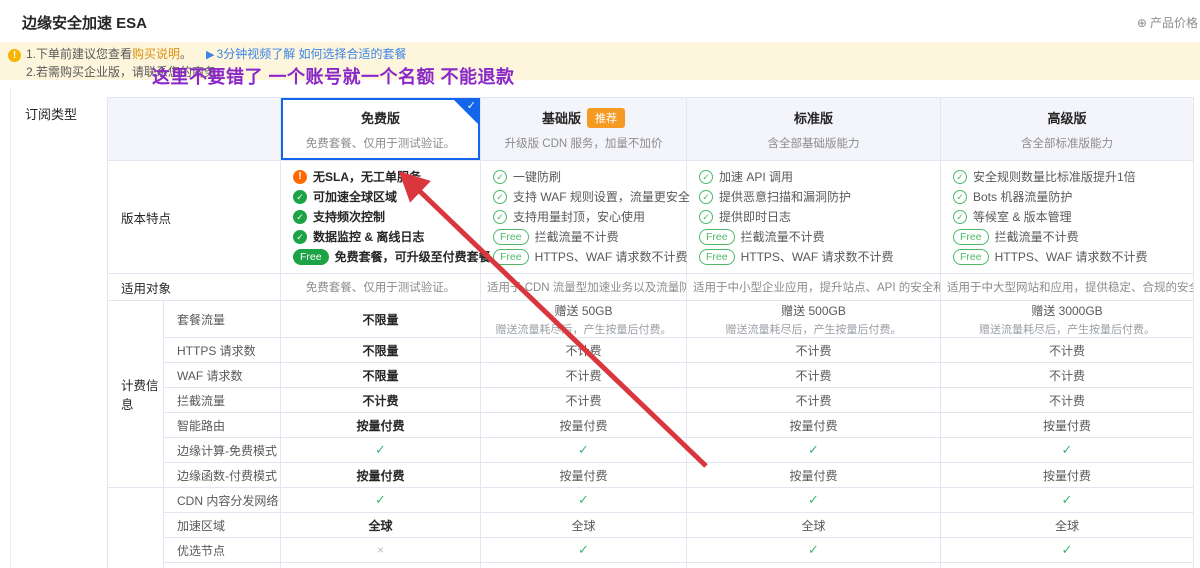 Image resolution: width=1200 pixels, height=568 pixels. What do you see at coordinates (380, 287) in the screenshot?
I see `audience-free: 免费套餐、仅用于测试验证。` at bounding box center [380, 287].